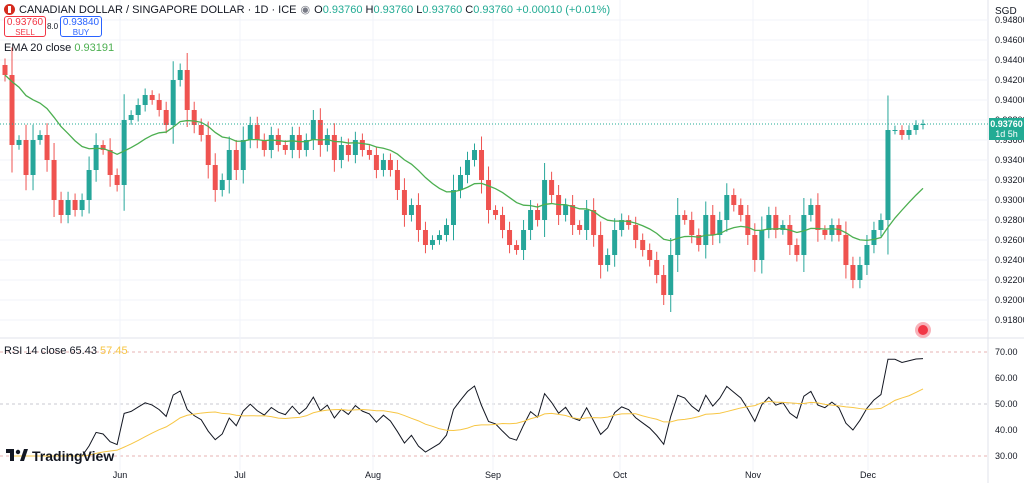 This screenshot has height=483, width=1024. Describe the element at coordinates (923, 330) in the screenshot. I see `alert-icon` at that location.